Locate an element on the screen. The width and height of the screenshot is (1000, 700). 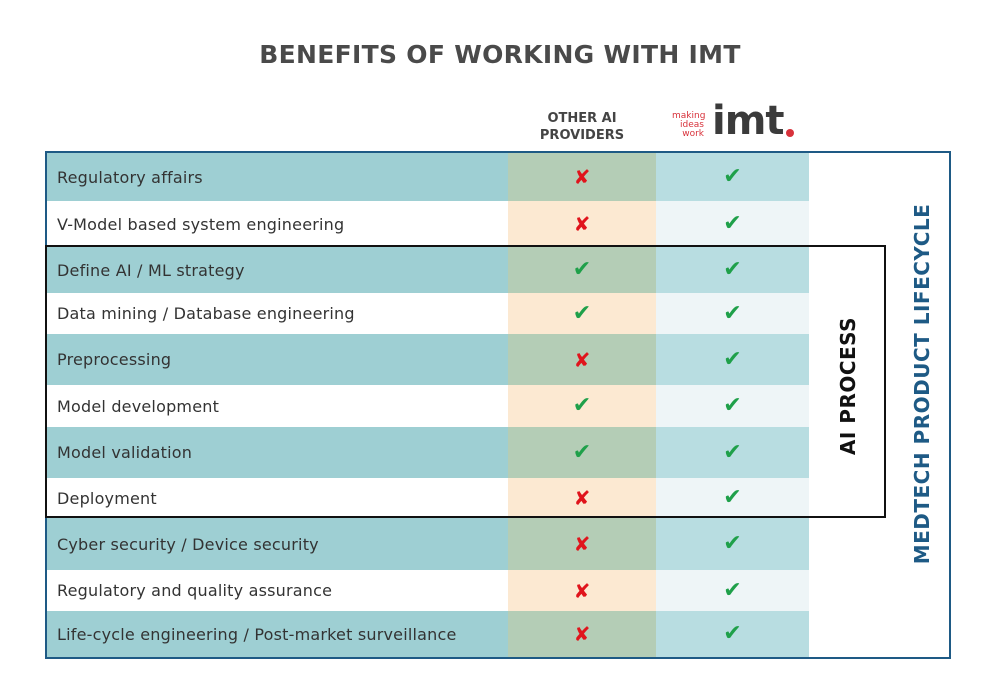
page-title: BENEFITS OF WORKING WITH IMT is located at coordinates (500, 54).